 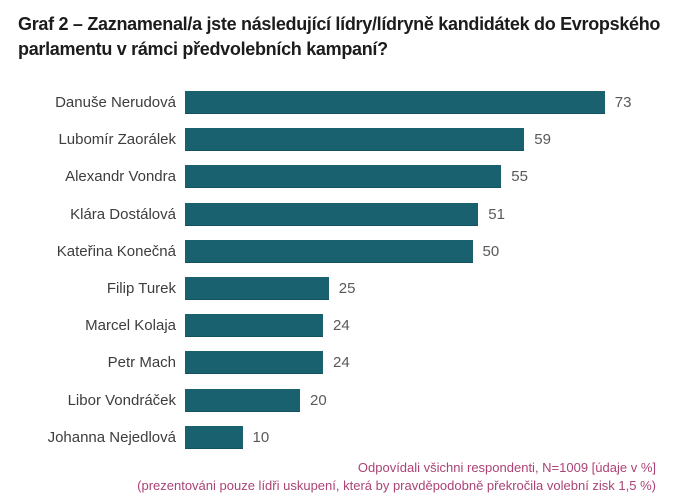 I want to click on chart-row: Danuše Nerudová 73, so click(x=350, y=102).